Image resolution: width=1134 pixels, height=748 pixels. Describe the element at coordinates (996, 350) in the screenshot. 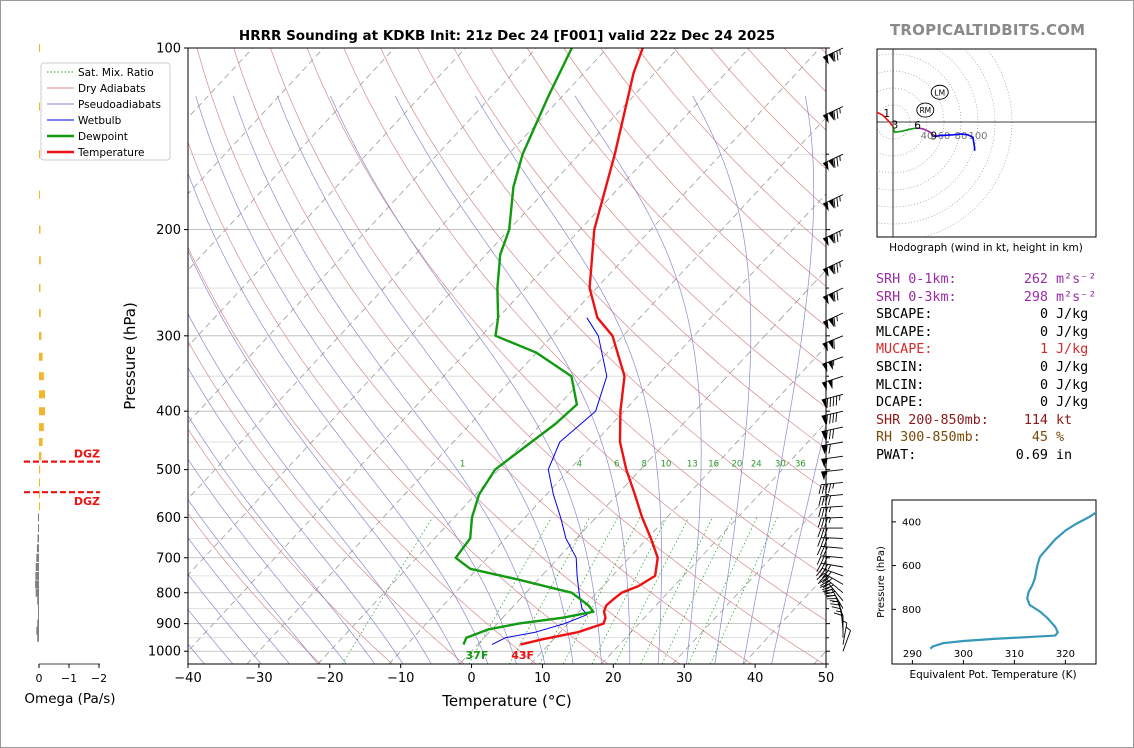

I see `param-row: MUCAPE: 1 J/kg` at that location.